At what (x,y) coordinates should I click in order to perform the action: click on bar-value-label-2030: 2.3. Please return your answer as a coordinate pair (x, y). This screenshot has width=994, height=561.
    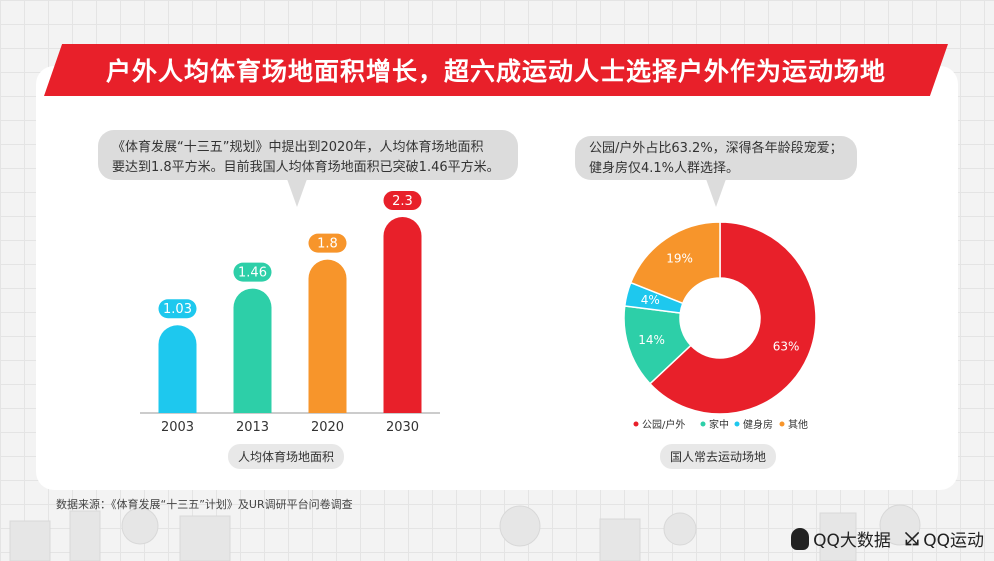
    Looking at the image, I should click on (402, 201).